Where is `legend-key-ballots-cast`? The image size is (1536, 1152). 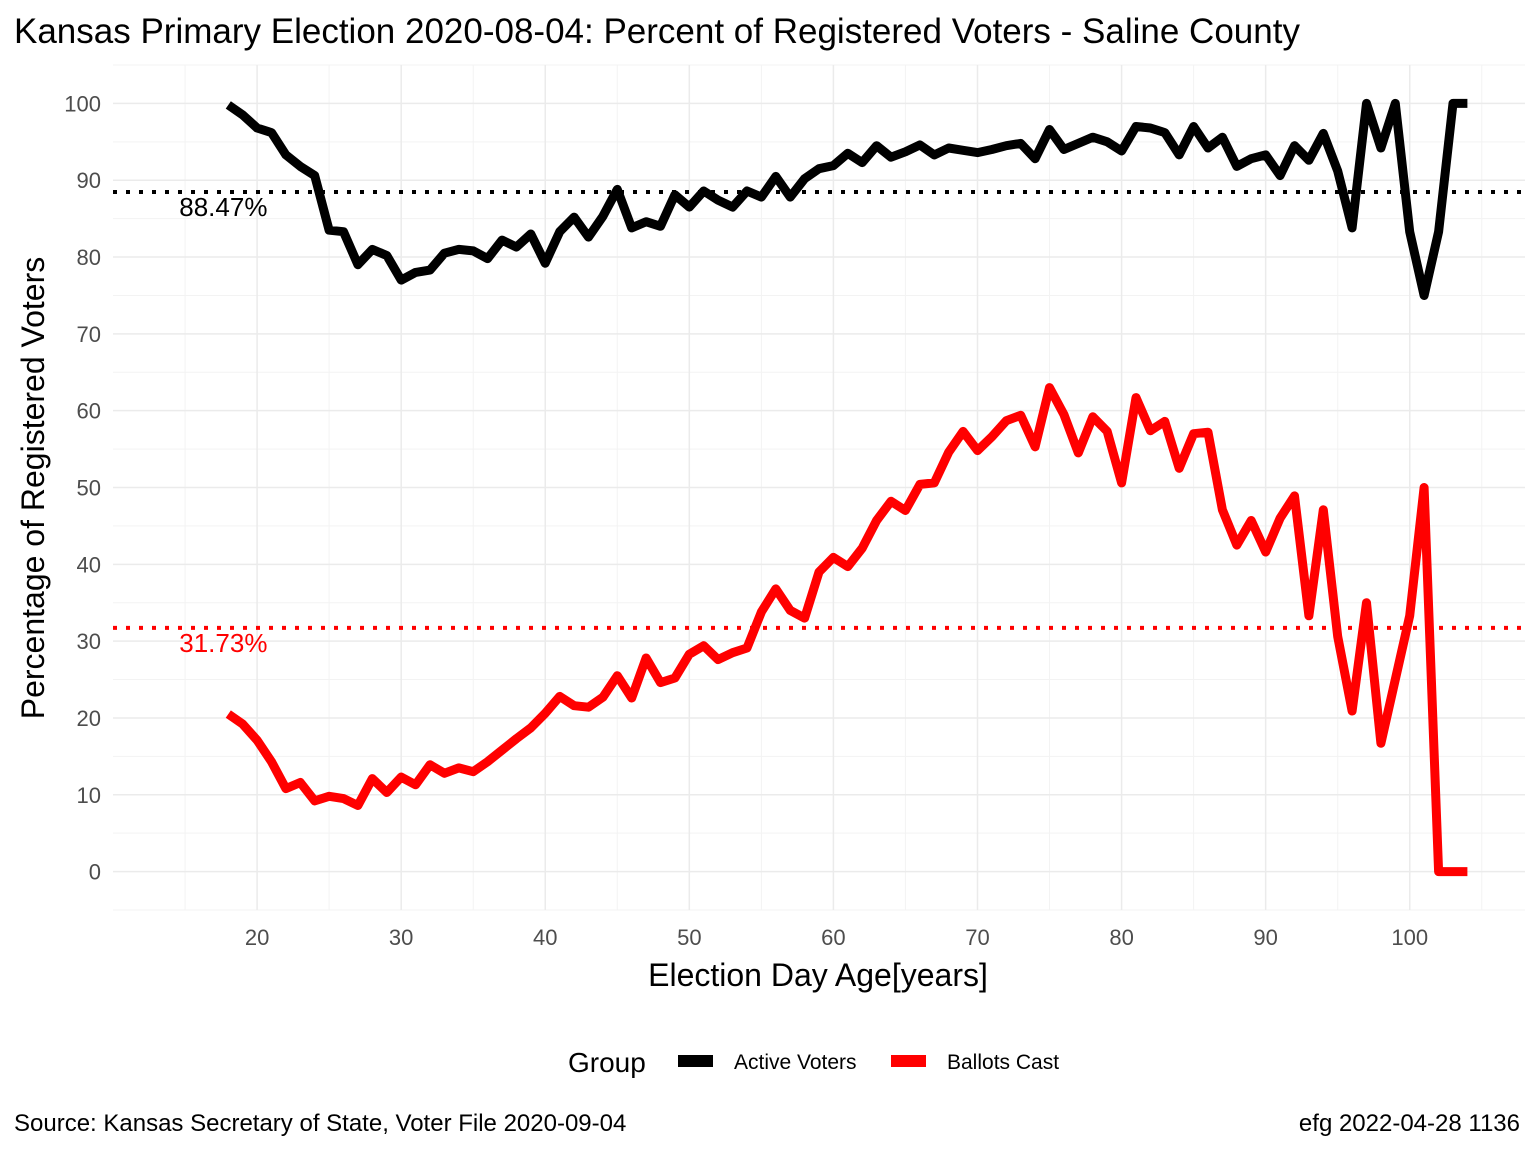
legend-key-ballots-cast is located at coordinates (908, 1061).